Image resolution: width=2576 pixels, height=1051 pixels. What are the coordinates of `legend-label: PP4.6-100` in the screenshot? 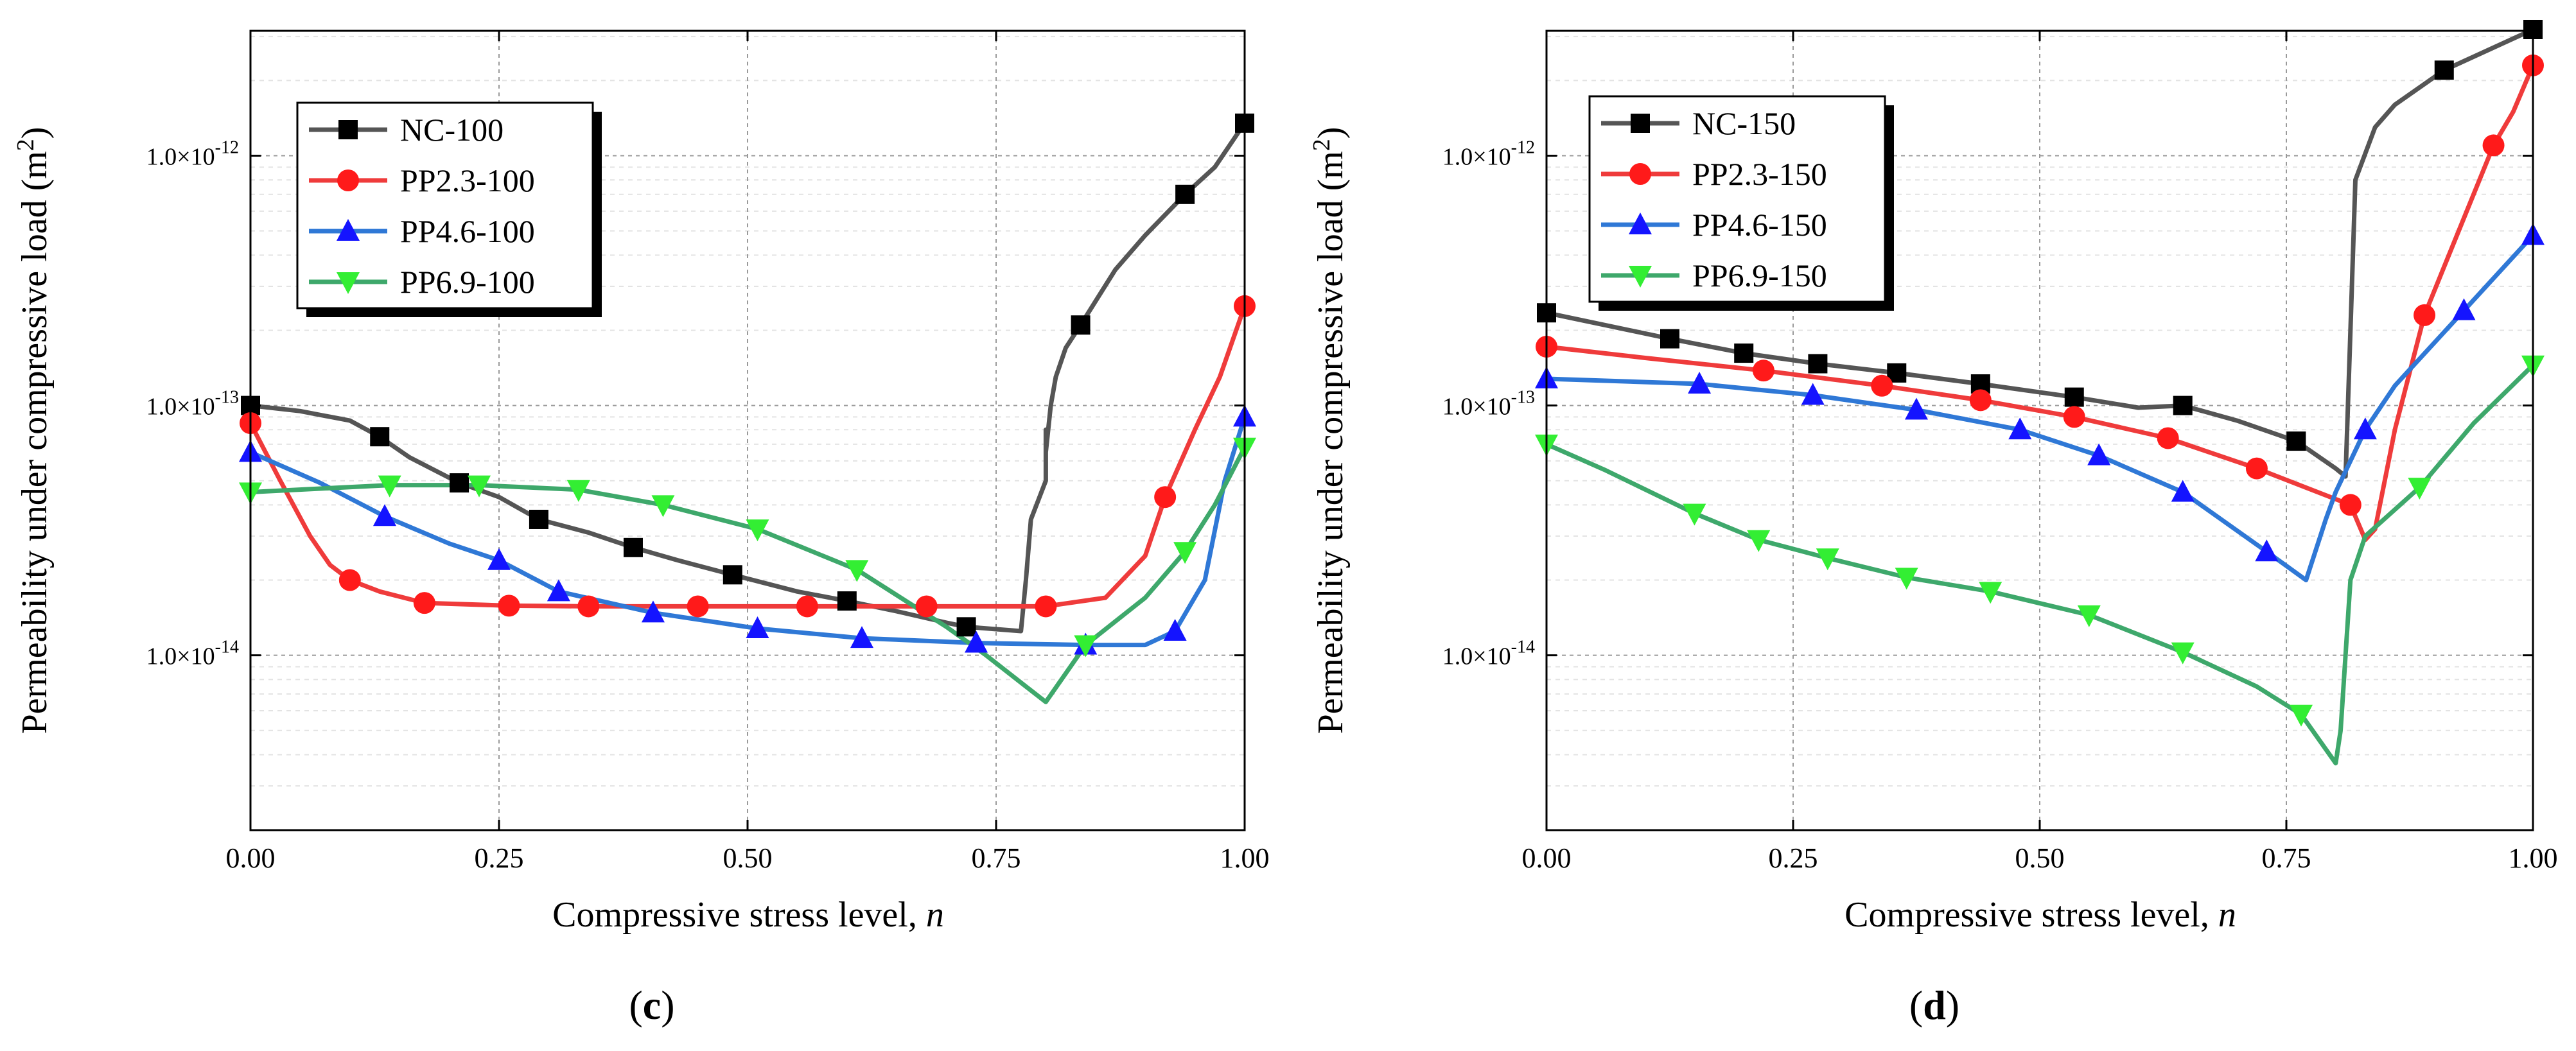 It's located at (468, 231).